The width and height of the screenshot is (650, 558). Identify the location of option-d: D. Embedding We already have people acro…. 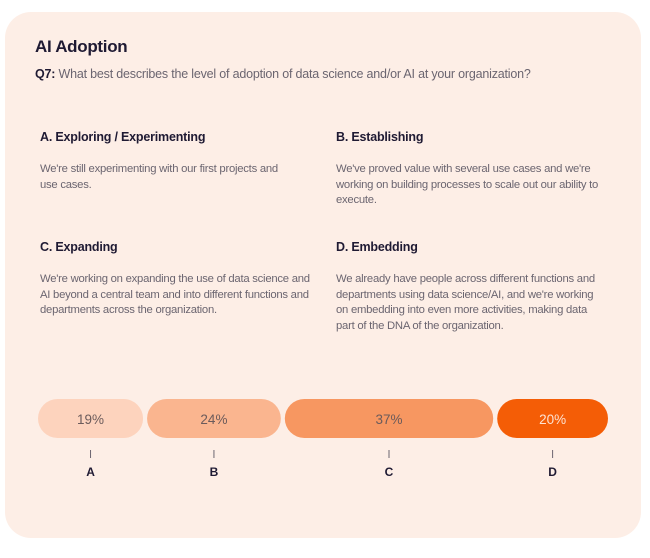
(466, 287).